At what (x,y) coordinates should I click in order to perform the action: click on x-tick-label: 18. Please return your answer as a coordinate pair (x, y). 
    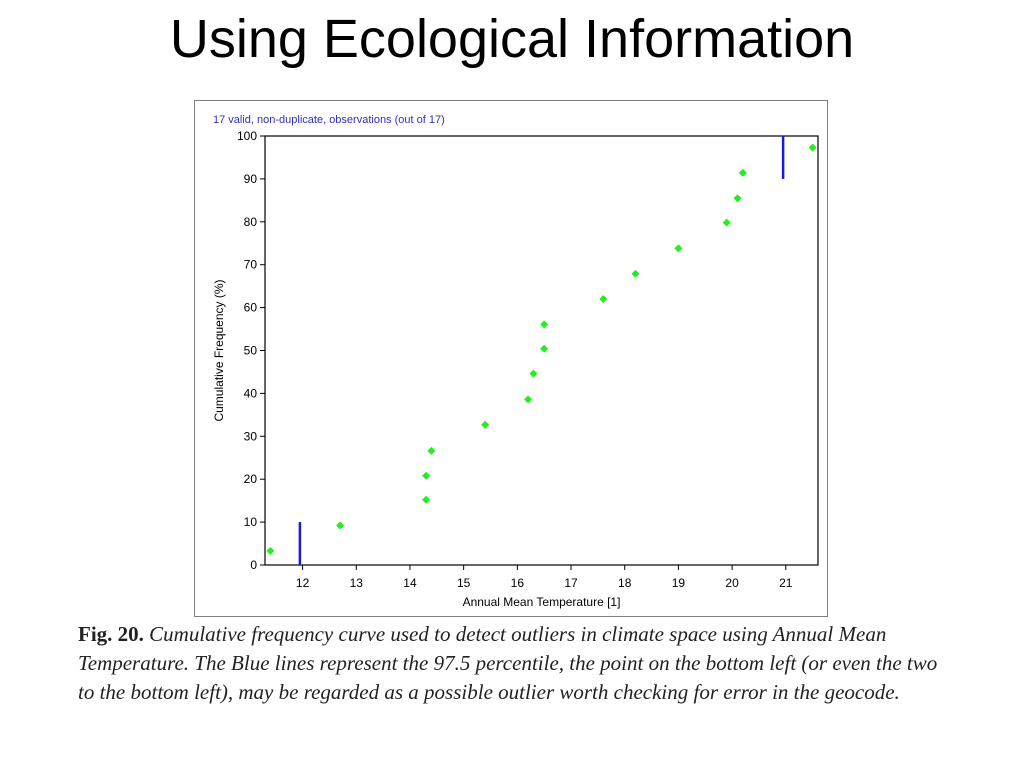
    Looking at the image, I should click on (625, 583).